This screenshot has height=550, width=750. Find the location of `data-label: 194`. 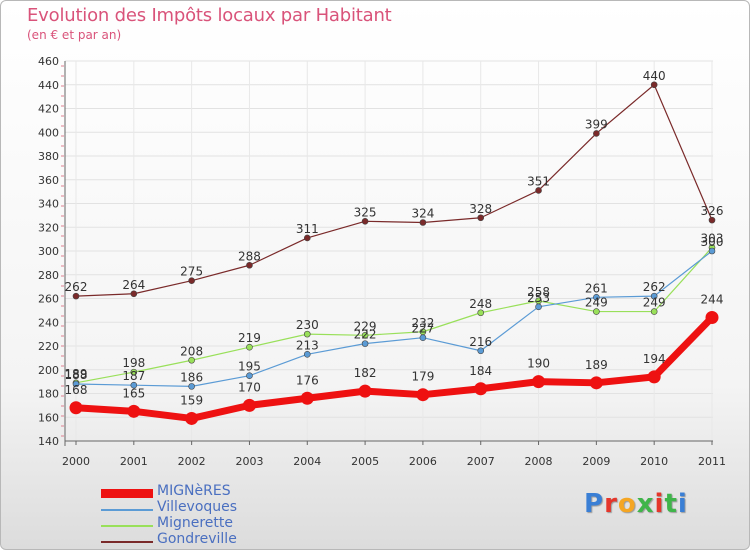

data-label: 194 is located at coordinates (654, 359).